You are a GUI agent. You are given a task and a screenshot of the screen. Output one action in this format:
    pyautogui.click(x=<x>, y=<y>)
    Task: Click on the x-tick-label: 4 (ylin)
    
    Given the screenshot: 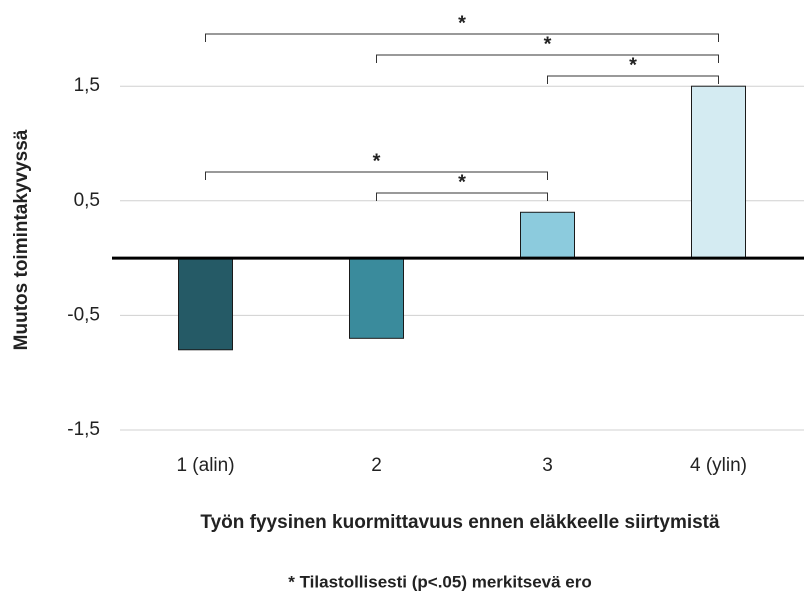 What is the action you would take?
    pyautogui.click(x=718, y=465)
    